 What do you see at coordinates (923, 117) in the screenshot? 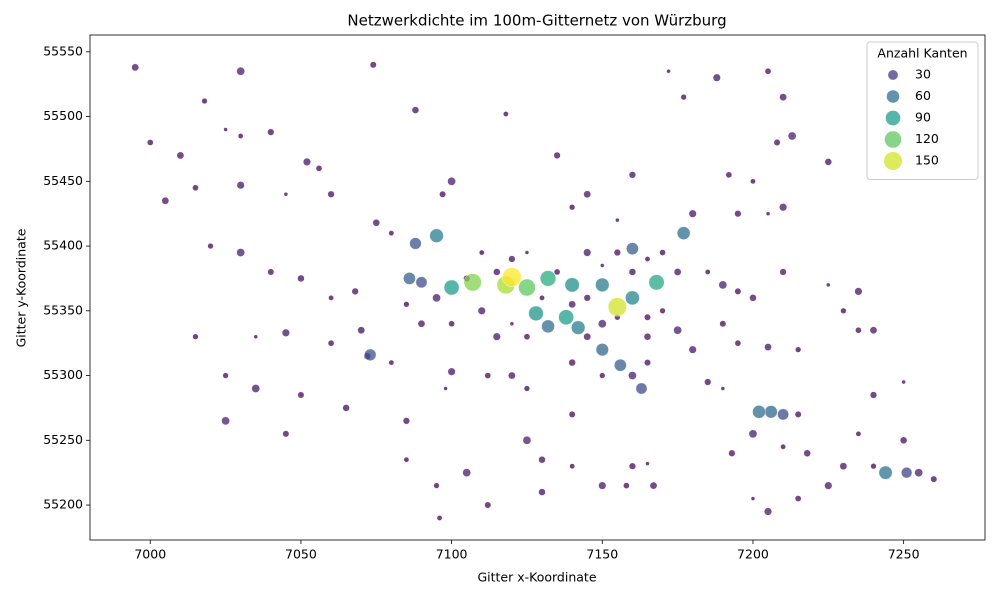
I see `legend-label: 90` at bounding box center [923, 117].